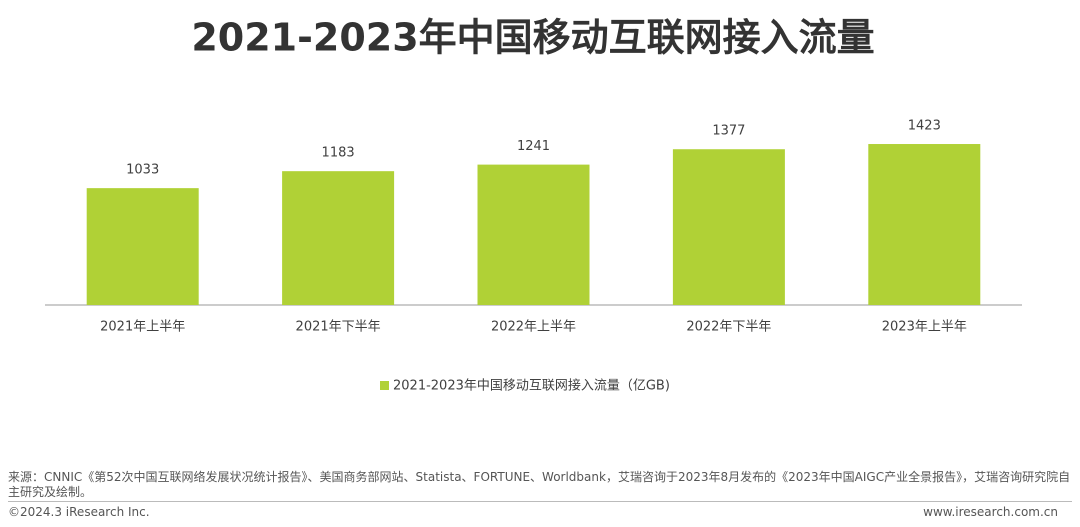  I want to click on copyright: ©2024.3 iResearch Inc., so click(79, 512).